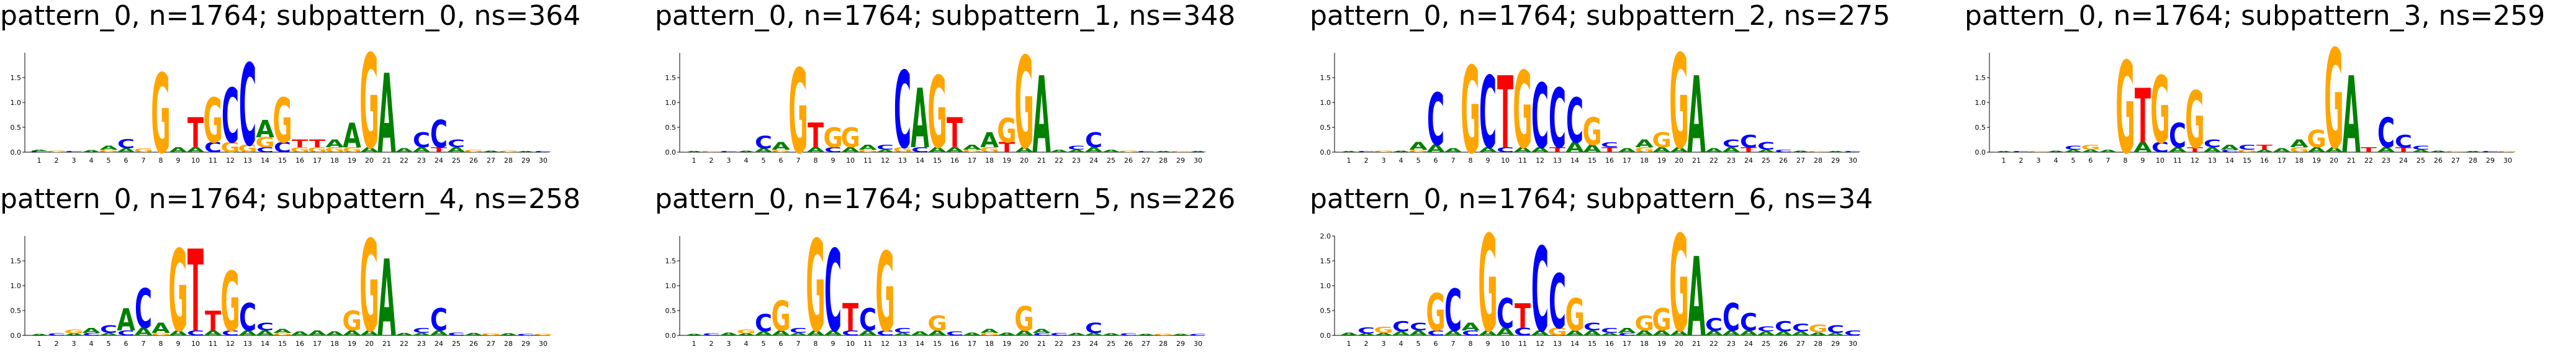  What do you see at coordinates (317, 344) in the screenshot?
I see `x-tick-label: 17` at bounding box center [317, 344].